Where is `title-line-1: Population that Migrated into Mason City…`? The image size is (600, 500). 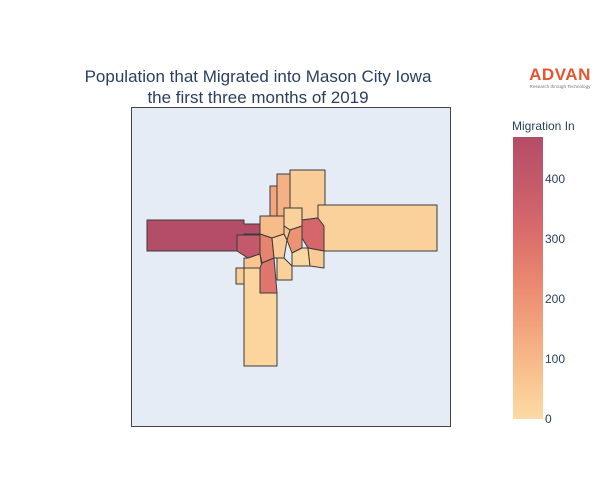 title-line-1: Population that Migrated into Mason City… is located at coordinates (258, 76).